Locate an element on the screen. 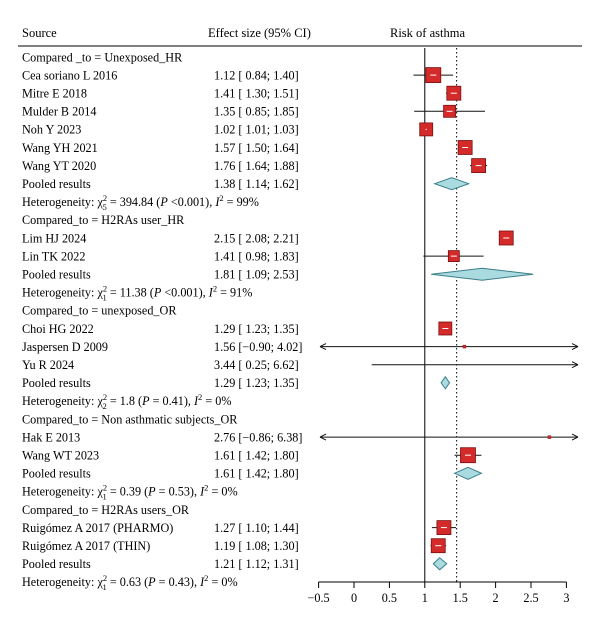  x-tick-label: 0.5 is located at coordinates (389, 598).